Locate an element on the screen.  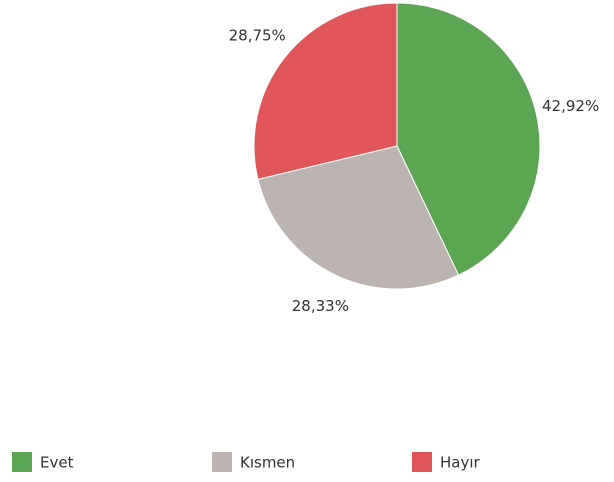
data-label: 28,75% is located at coordinates (257, 35).